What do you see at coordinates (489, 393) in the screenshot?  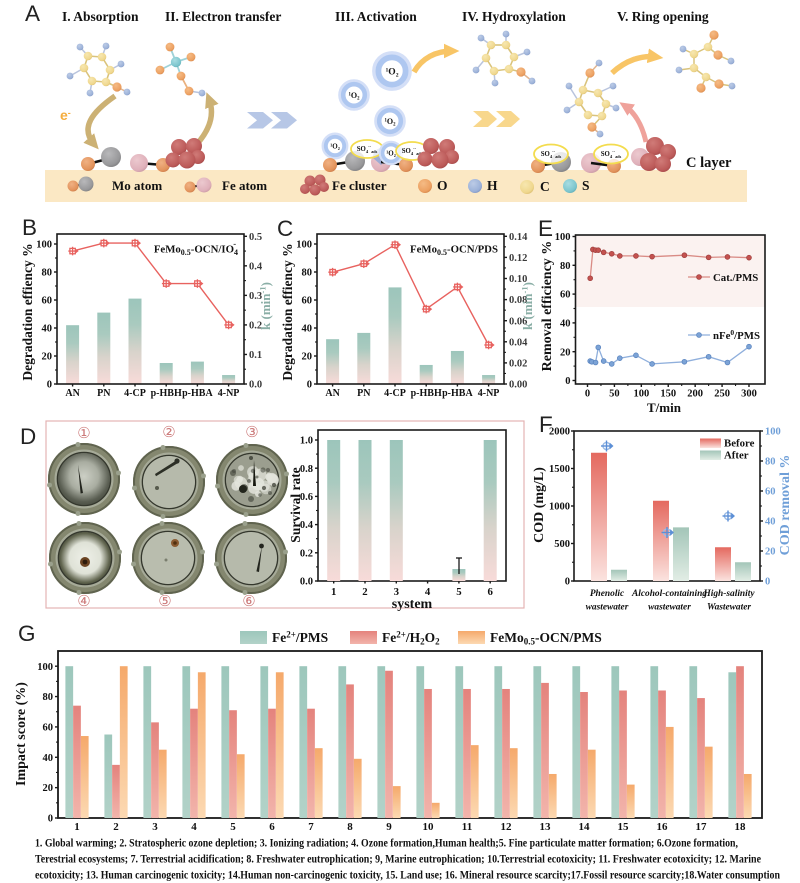 I see `svg-text: 4-NP` at bounding box center [489, 393].